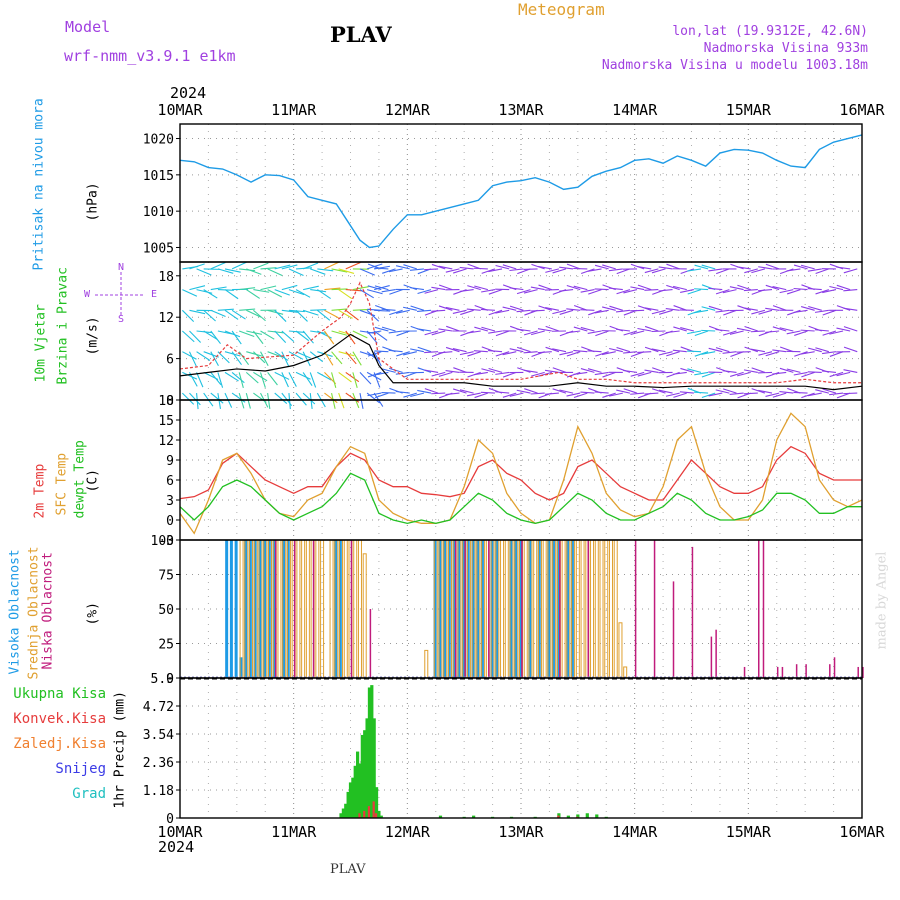 The image size is (900, 900). Describe the element at coordinates (373, 809) in the screenshot. I see `precip-bar-conv` at that location.